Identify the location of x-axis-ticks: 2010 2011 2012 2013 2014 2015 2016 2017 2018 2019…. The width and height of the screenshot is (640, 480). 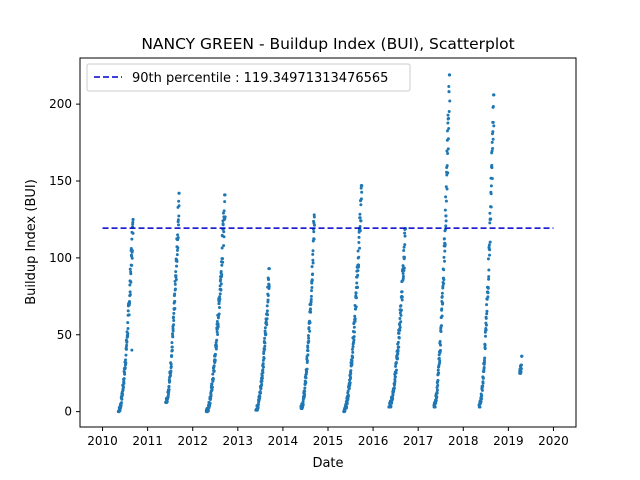
(328, 437).